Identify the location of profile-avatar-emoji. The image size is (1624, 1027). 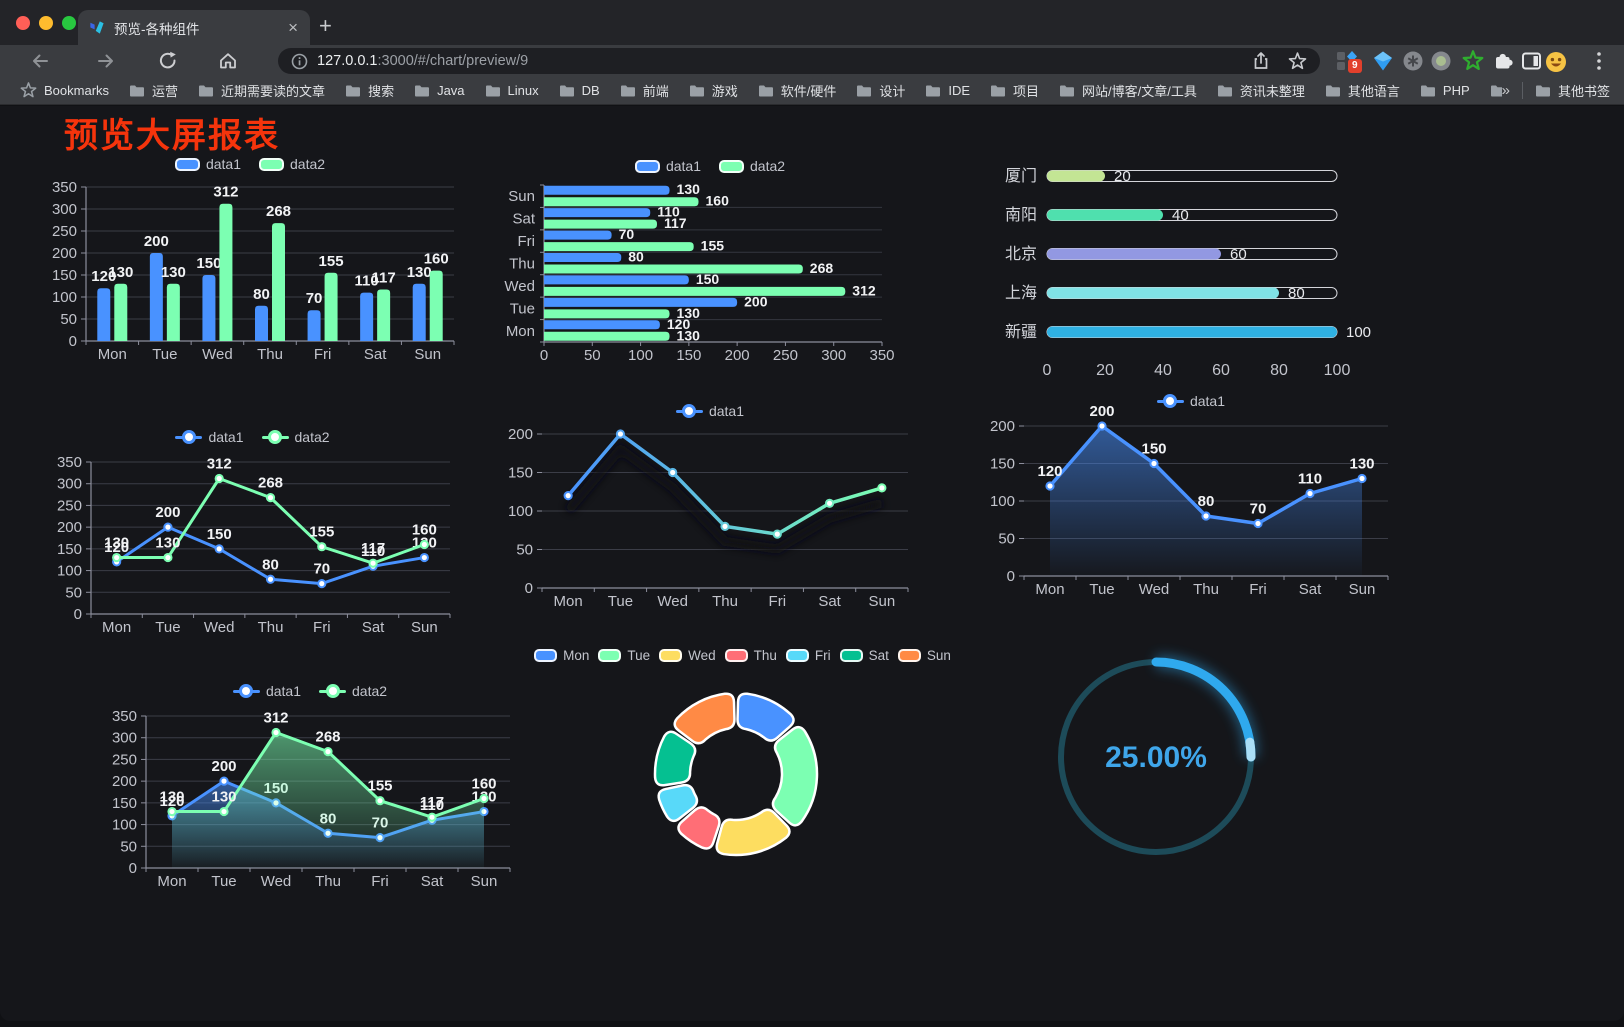
(1556, 62).